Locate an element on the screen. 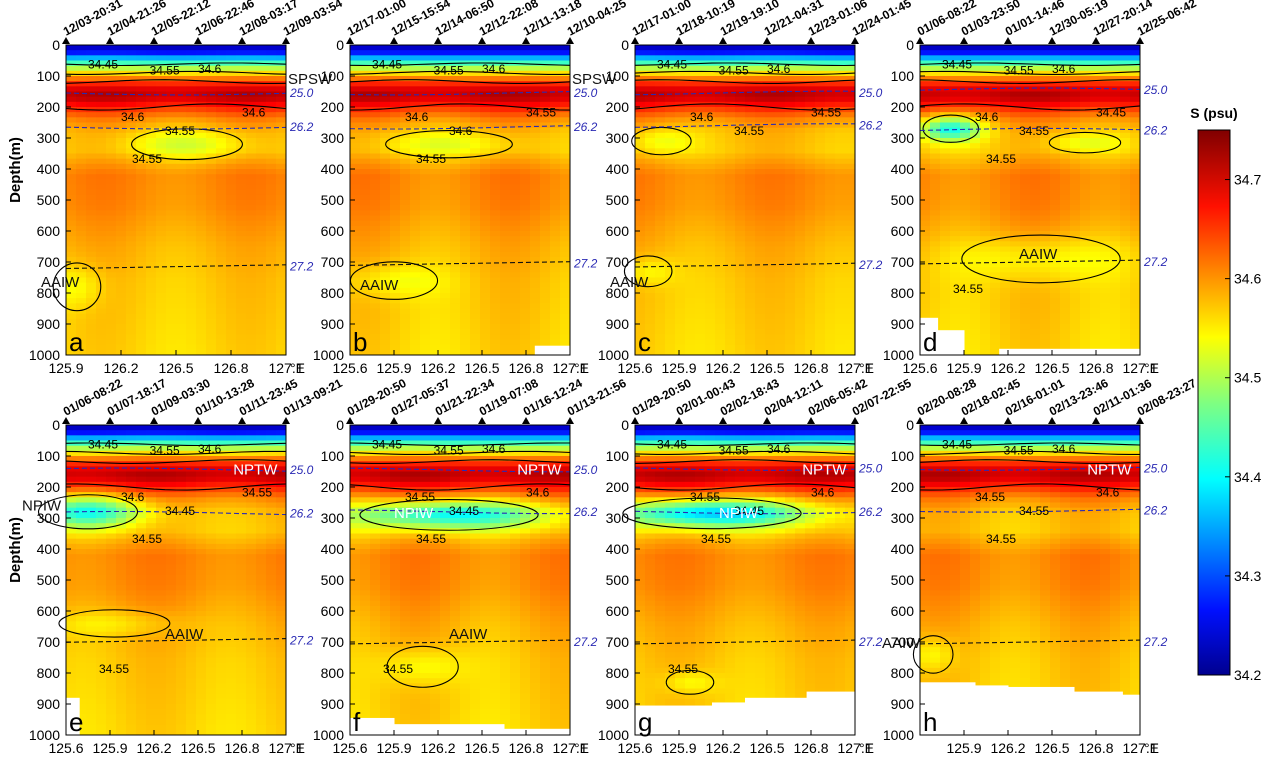  y-tick-label: 1000 is located at coordinates (44, 355).